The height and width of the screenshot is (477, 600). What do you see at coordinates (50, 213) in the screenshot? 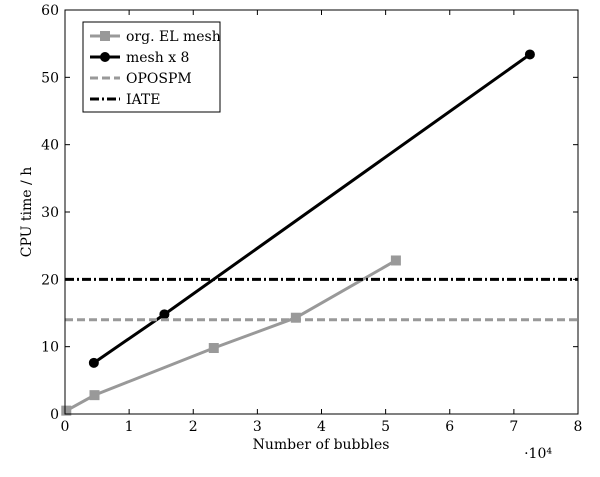
I see `y-tick-label: 30` at bounding box center [50, 213].